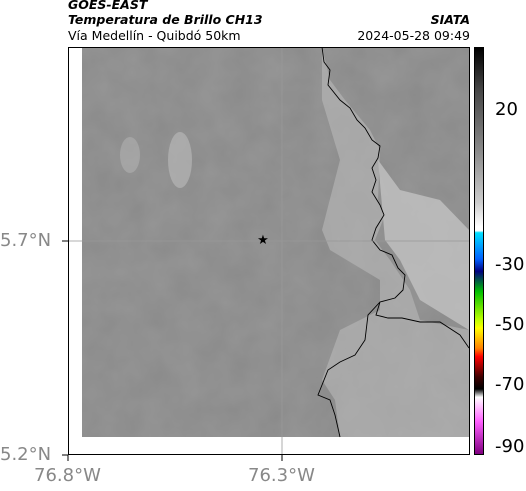 The height and width of the screenshot is (491, 526). Describe the element at coordinates (108, 6) in the screenshot. I see `satellite: GOES-EAST` at that location.